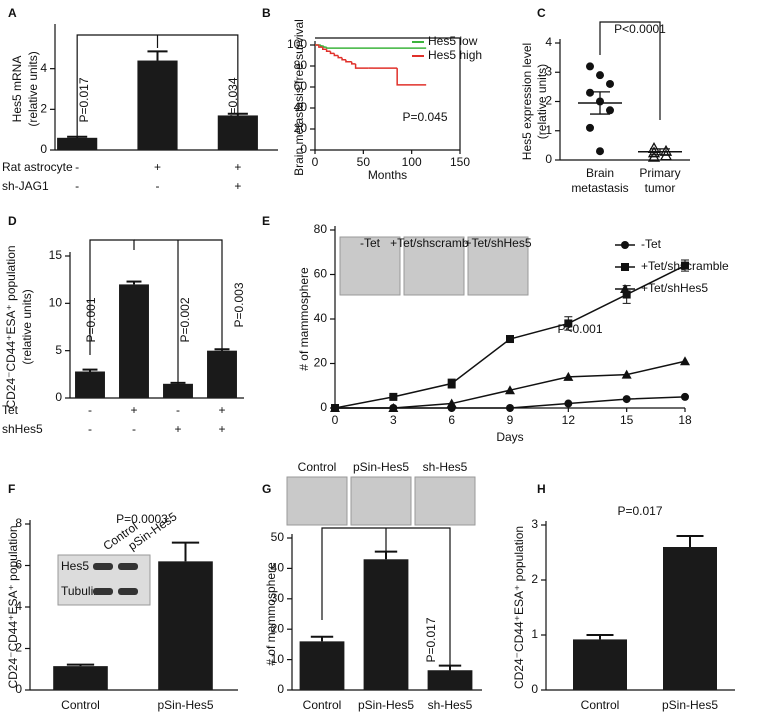 The height and width of the screenshot is (719, 760). I want to click on panel-letter: A, so click(12, 13).